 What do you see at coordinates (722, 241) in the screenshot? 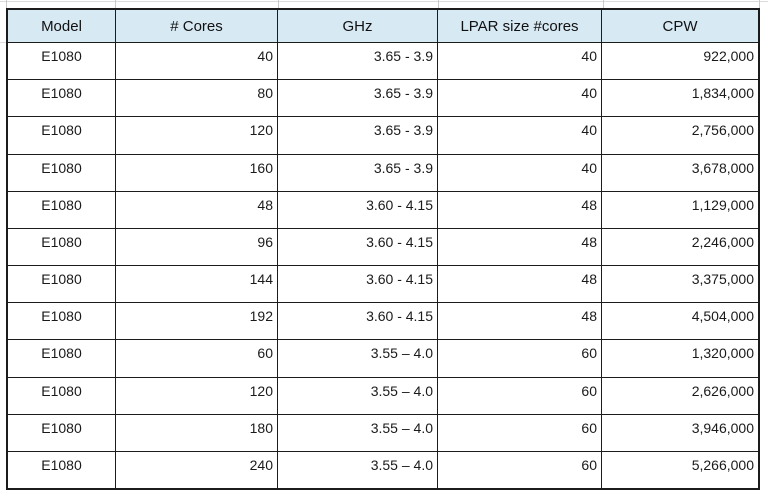
I see `cell-cpw: 2,246,000` at bounding box center [722, 241].